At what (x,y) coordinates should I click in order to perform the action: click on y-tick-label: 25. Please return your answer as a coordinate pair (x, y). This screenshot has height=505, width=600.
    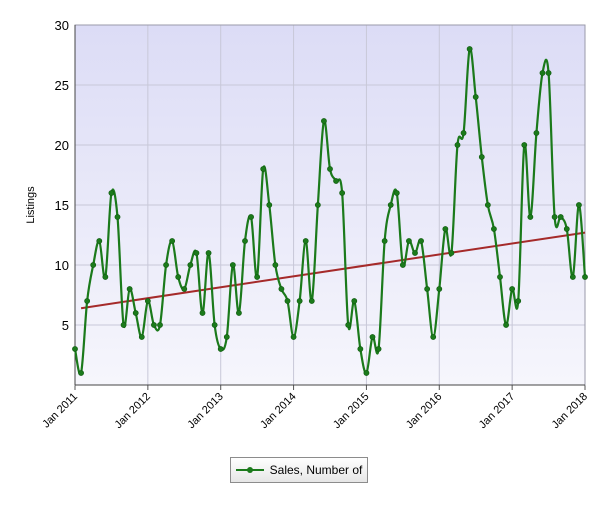
    Looking at the image, I should click on (62, 85).